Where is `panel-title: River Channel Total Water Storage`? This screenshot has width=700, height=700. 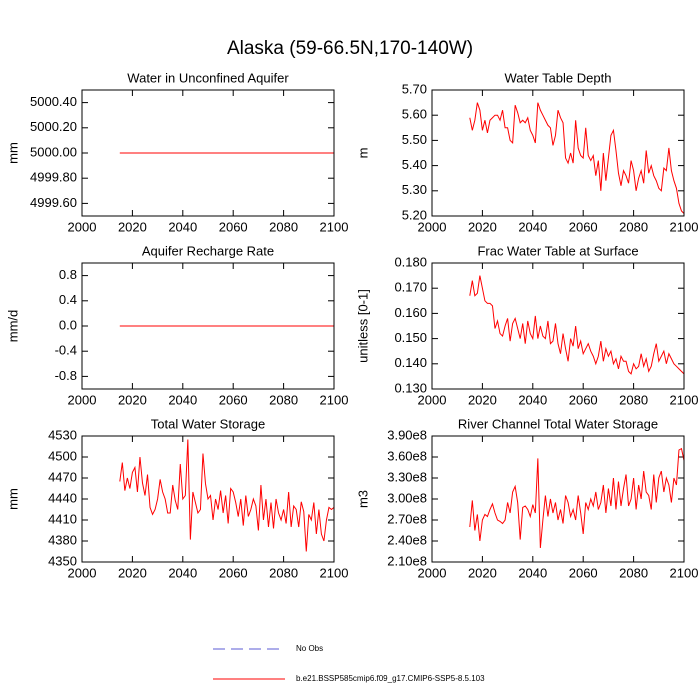
panel-title: River Channel Total Water Storage is located at coordinates (558, 423).